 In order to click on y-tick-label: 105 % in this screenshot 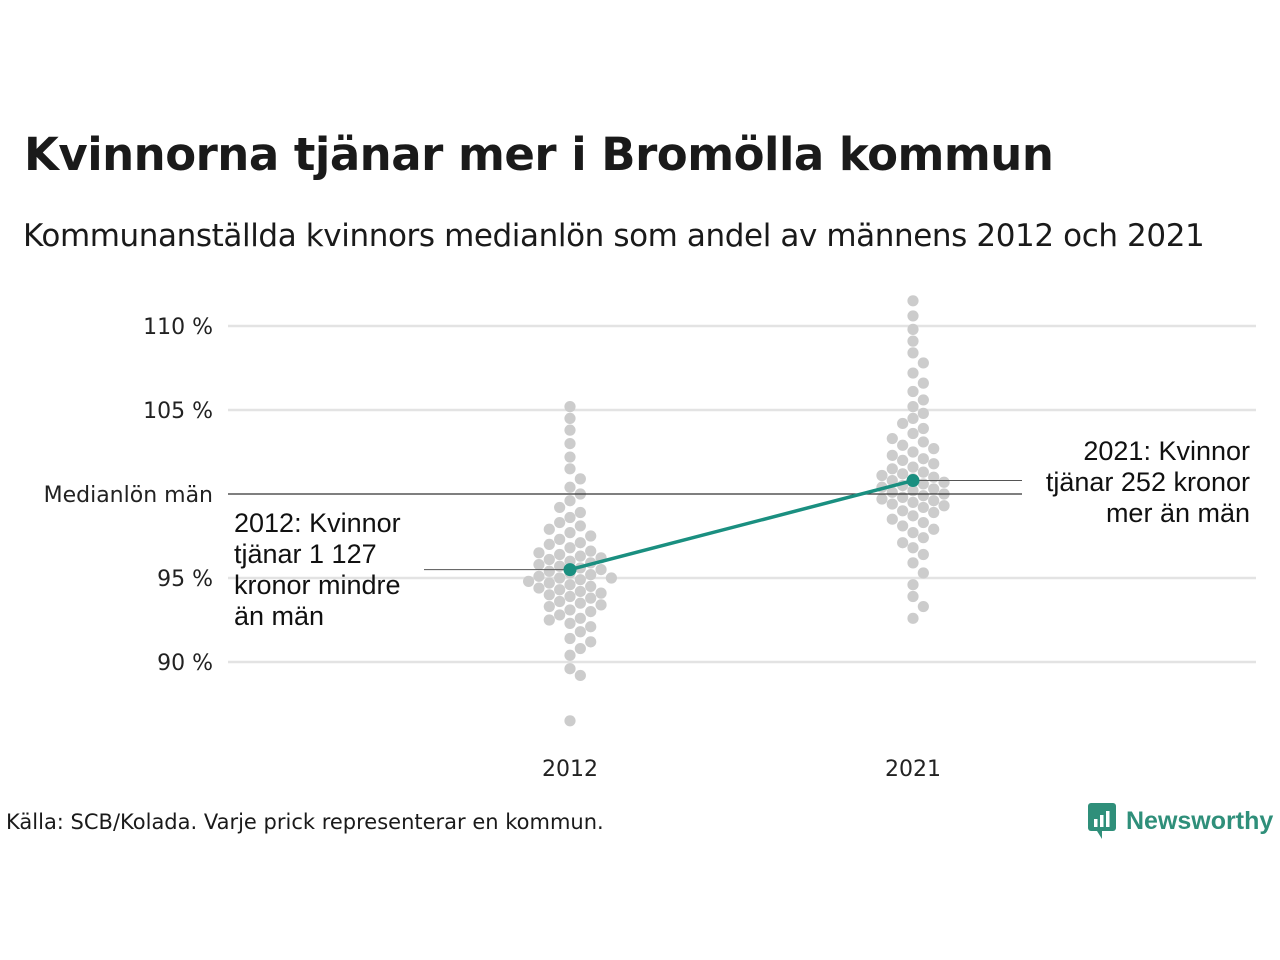, I will do `click(178, 411)`.